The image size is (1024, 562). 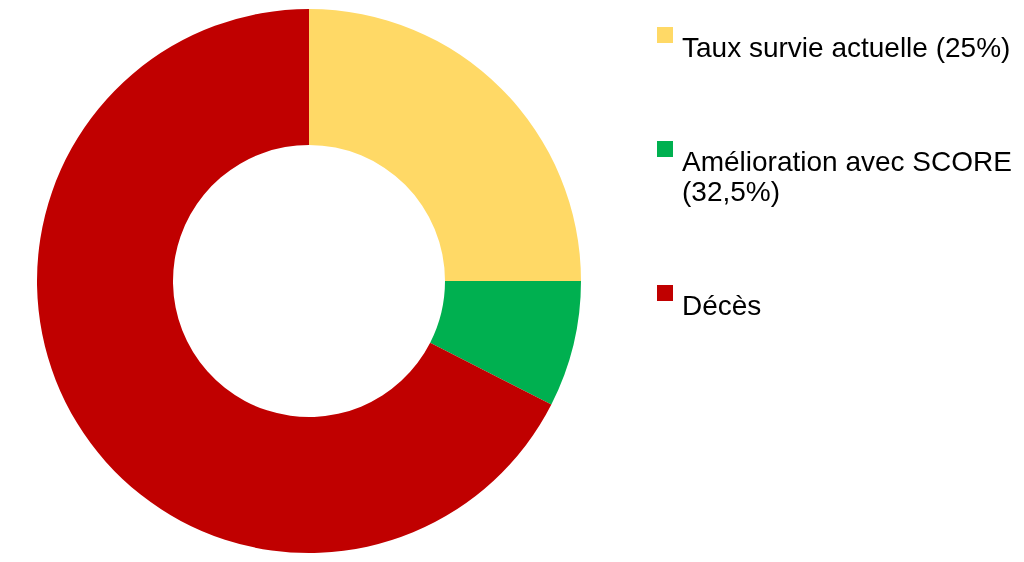 I want to click on legend-label: Décès, so click(x=722, y=305).